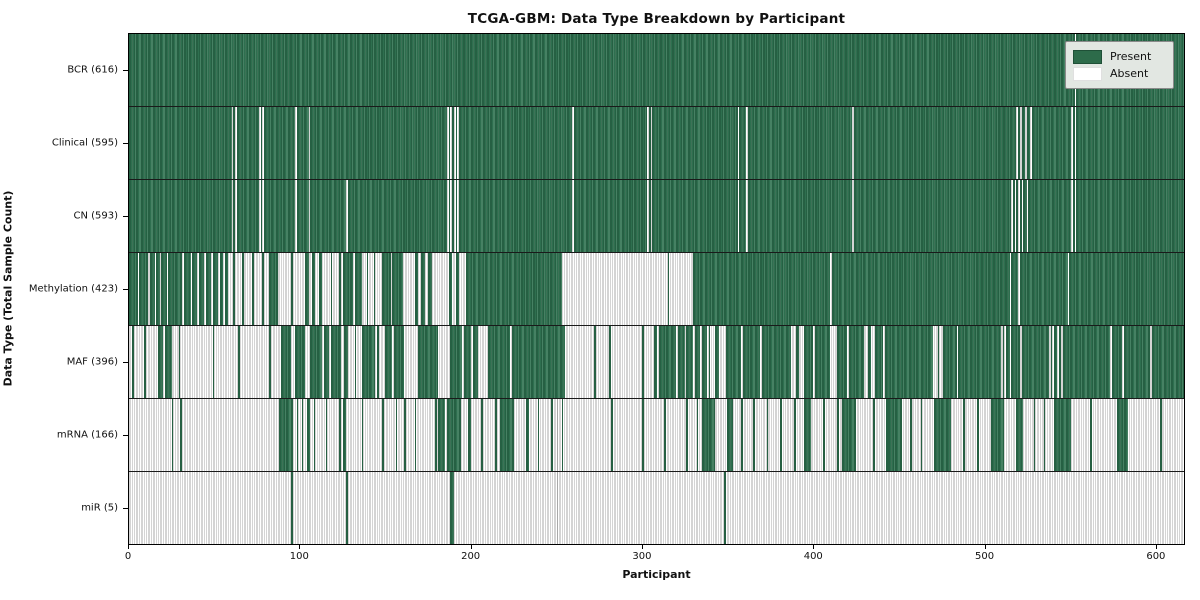 The width and height of the screenshot is (1200, 600). What do you see at coordinates (95, 216) in the screenshot?
I see `y-tick-label: CN (593)` at bounding box center [95, 216].